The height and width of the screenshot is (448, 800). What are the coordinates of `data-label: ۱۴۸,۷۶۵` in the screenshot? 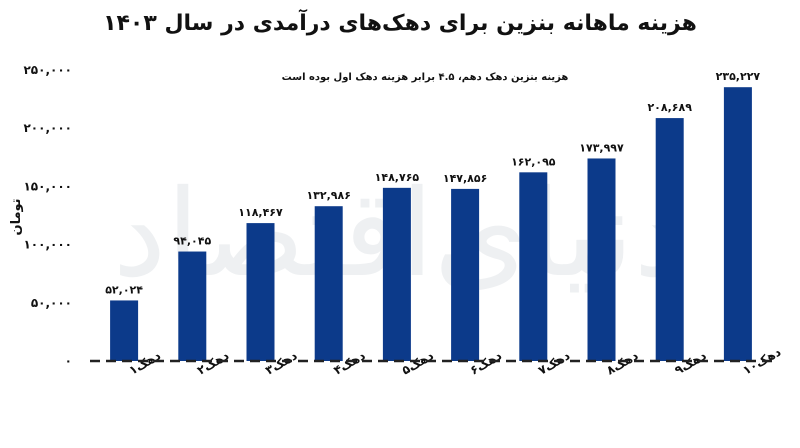 It's located at (397, 177).